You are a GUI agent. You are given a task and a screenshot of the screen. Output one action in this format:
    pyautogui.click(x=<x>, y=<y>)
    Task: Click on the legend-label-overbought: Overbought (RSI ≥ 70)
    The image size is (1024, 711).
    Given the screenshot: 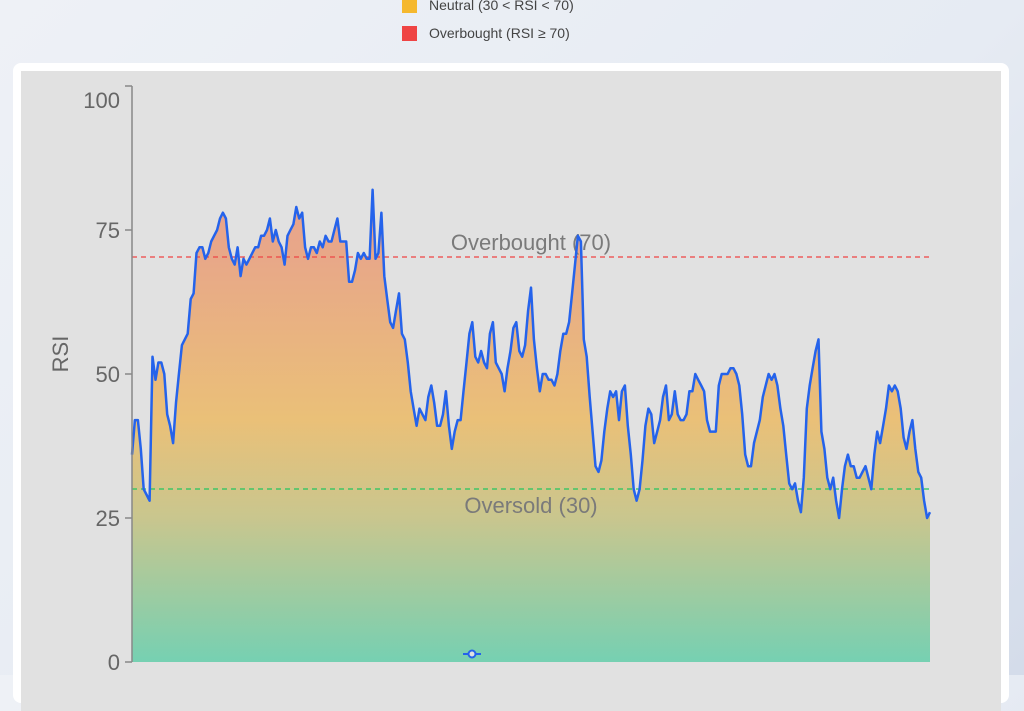 What is the action you would take?
    pyautogui.click(x=499, y=33)
    